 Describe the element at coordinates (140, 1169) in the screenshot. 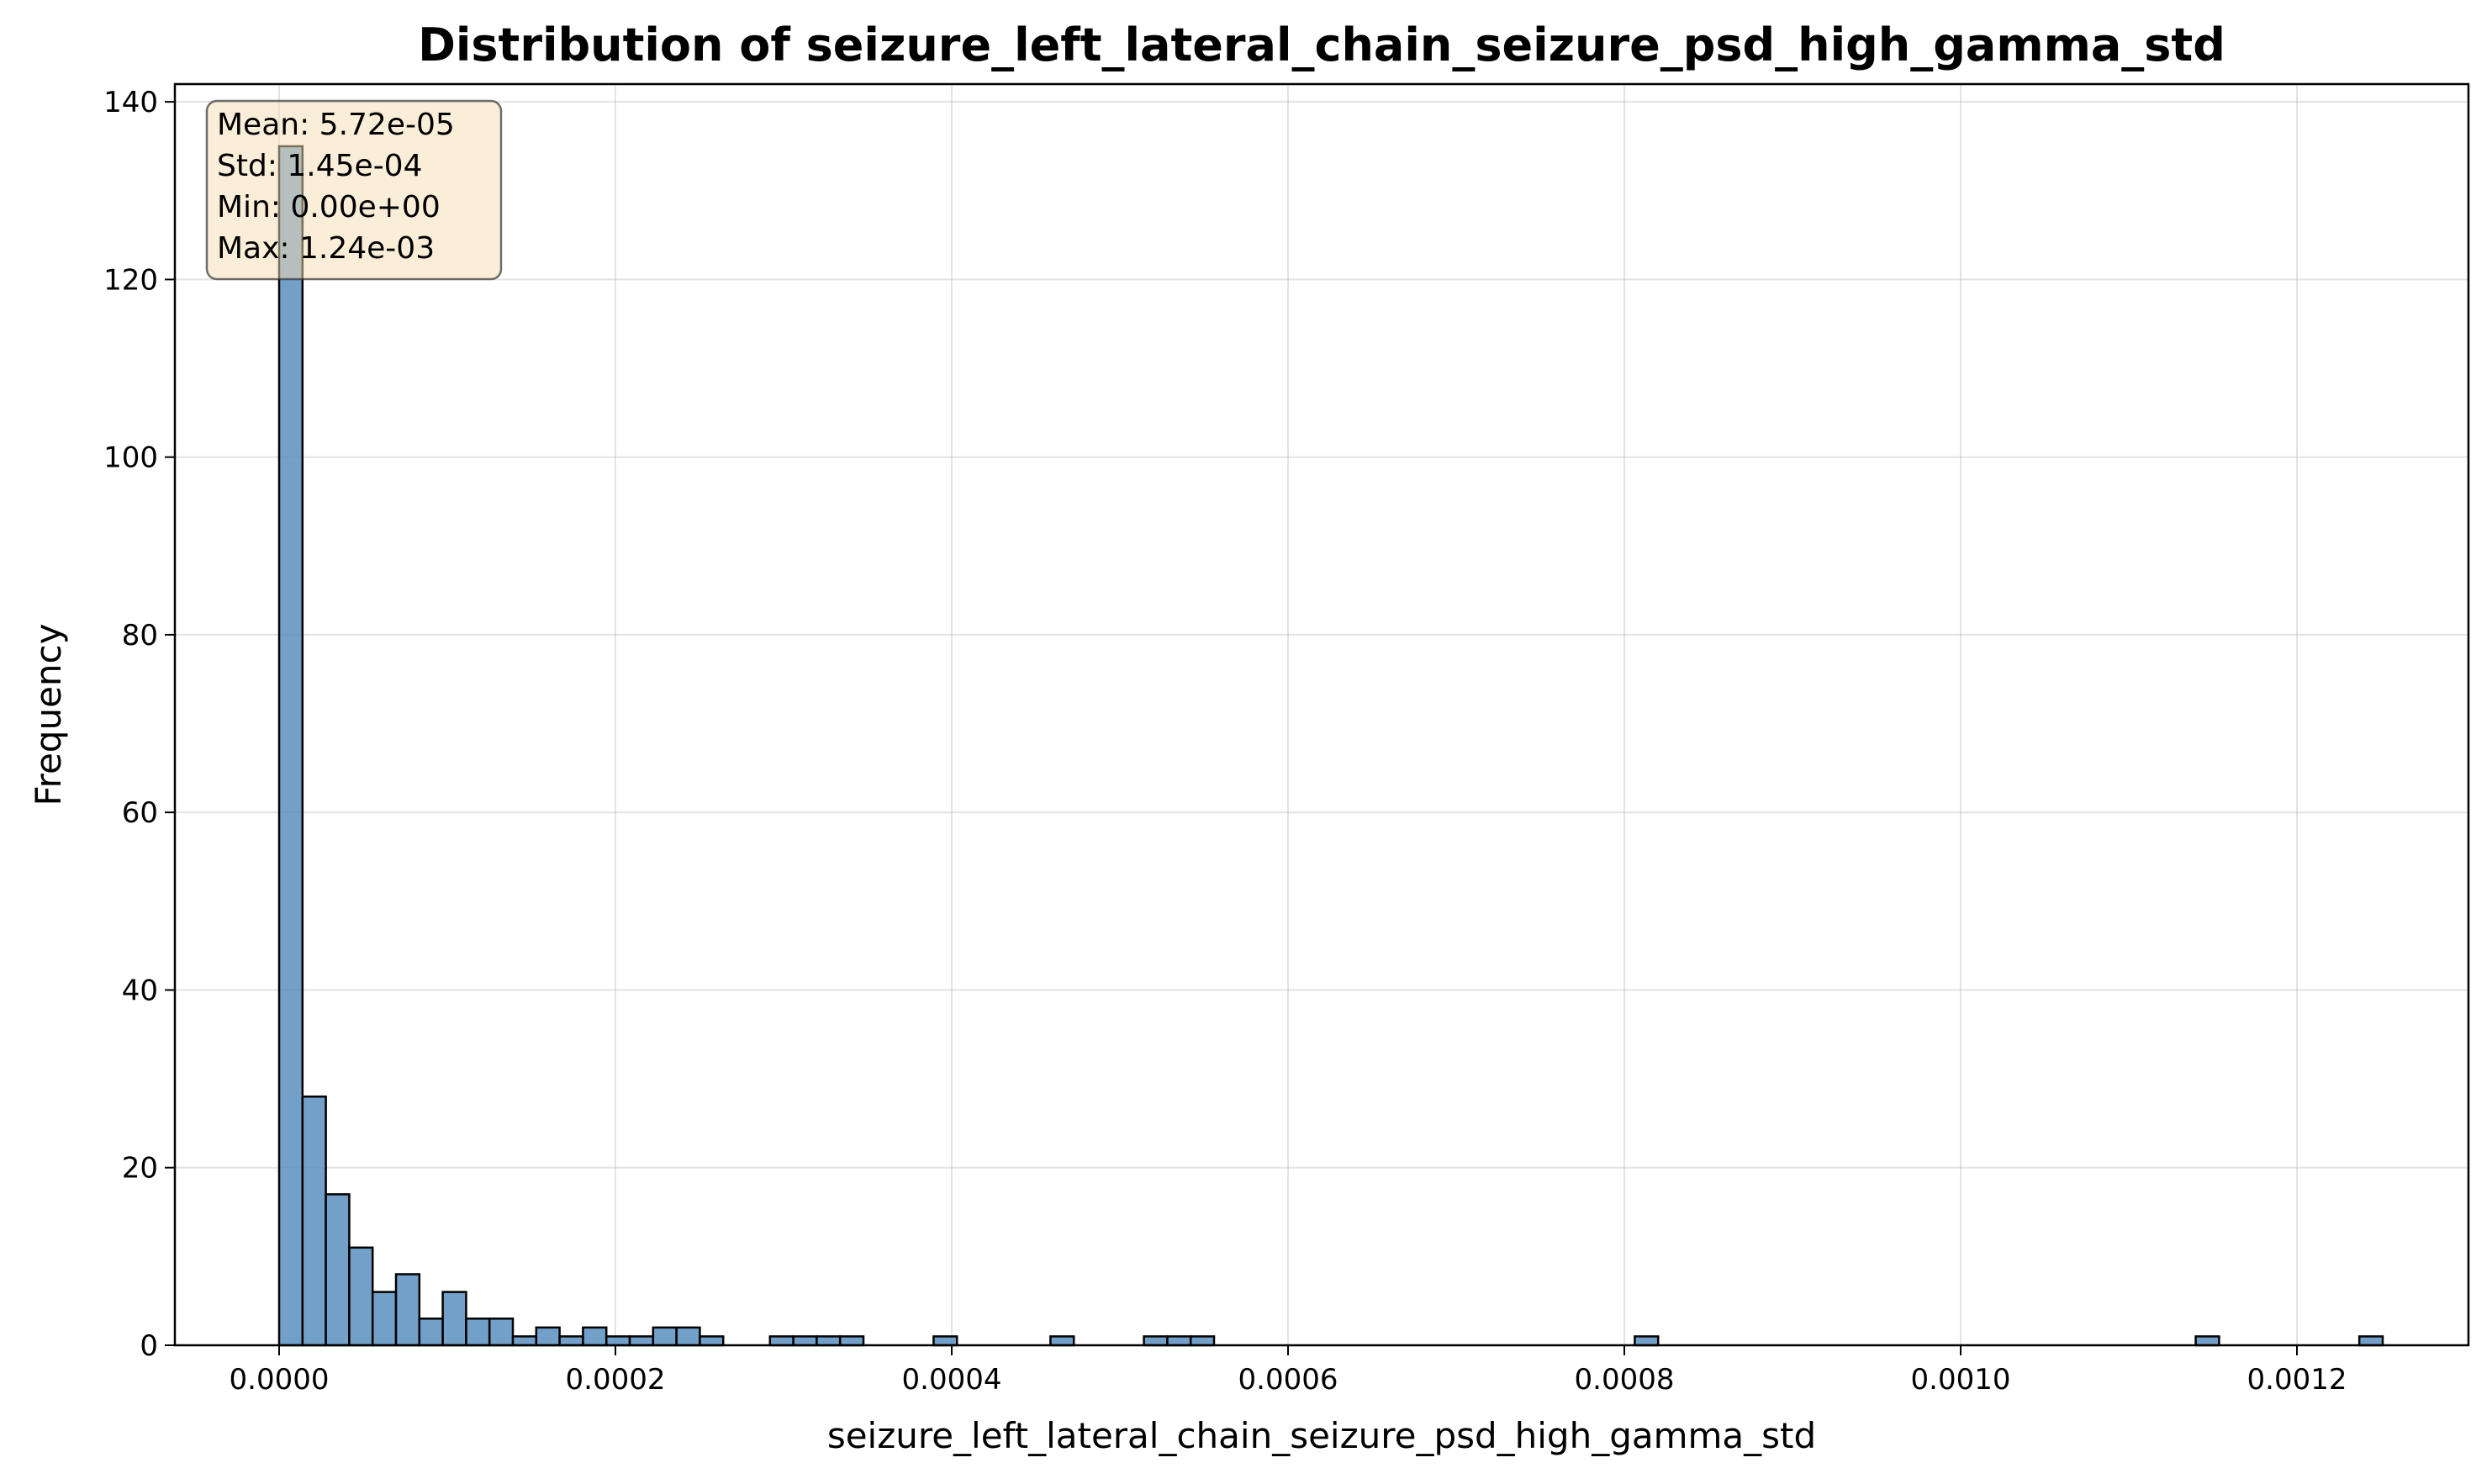

I see `y-tick-label: 20` at that location.